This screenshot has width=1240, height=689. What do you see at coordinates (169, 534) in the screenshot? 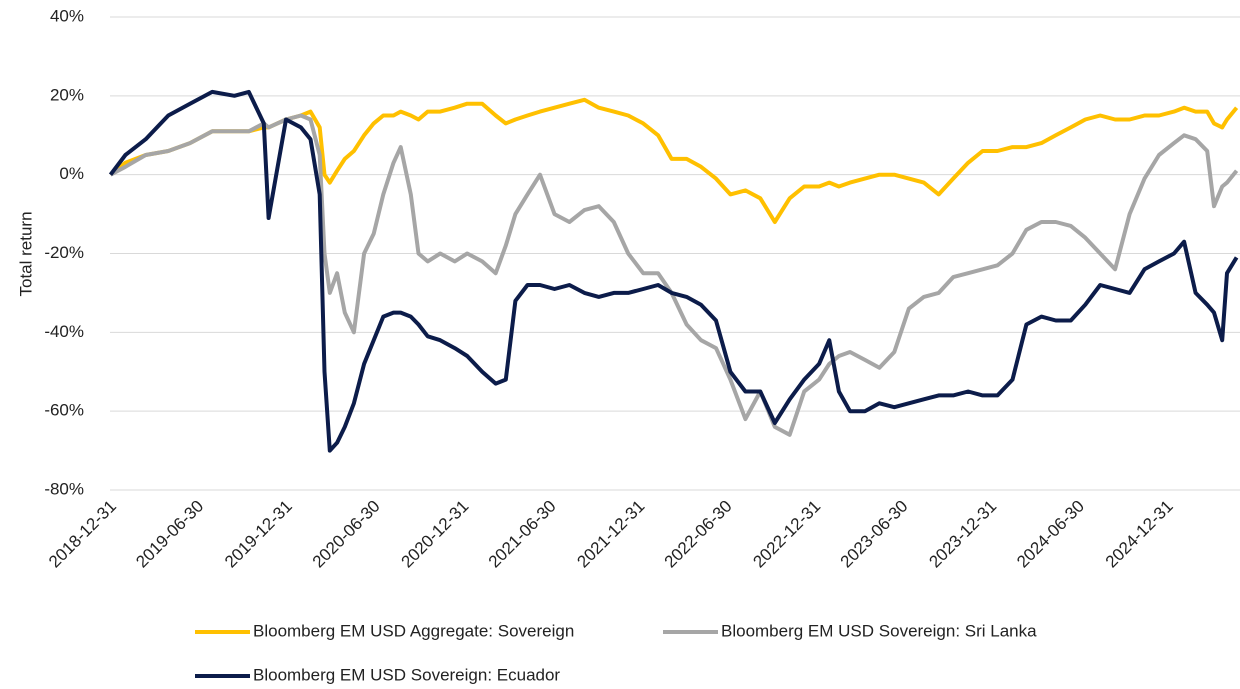
I see `x-tick-label: 2019-06-30` at bounding box center [169, 534].